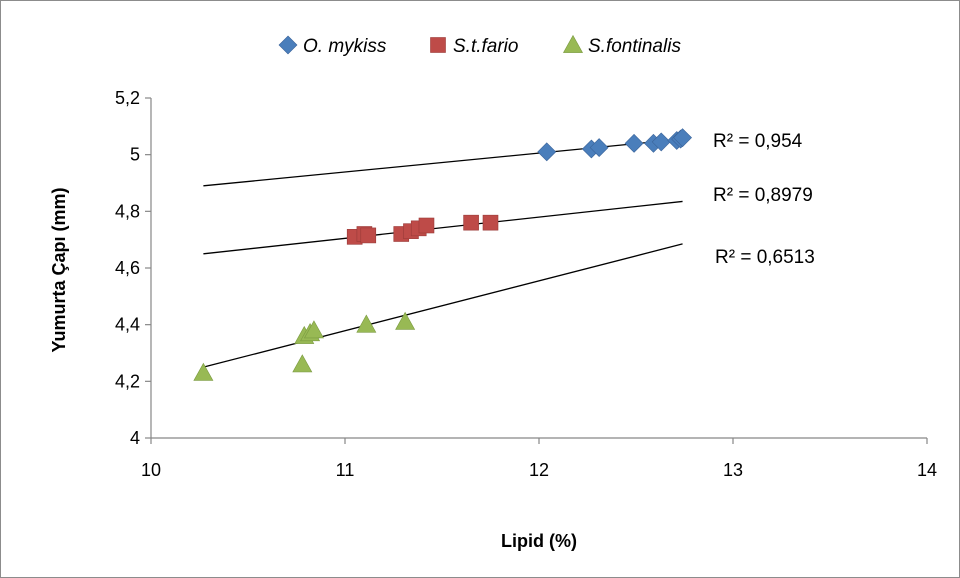 The height and width of the screenshot is (578, 960). What do you see at coordinates (127, 98) in the screenshot?
I see `y-tick-label: 5,2` at bounding box center [127, 98].